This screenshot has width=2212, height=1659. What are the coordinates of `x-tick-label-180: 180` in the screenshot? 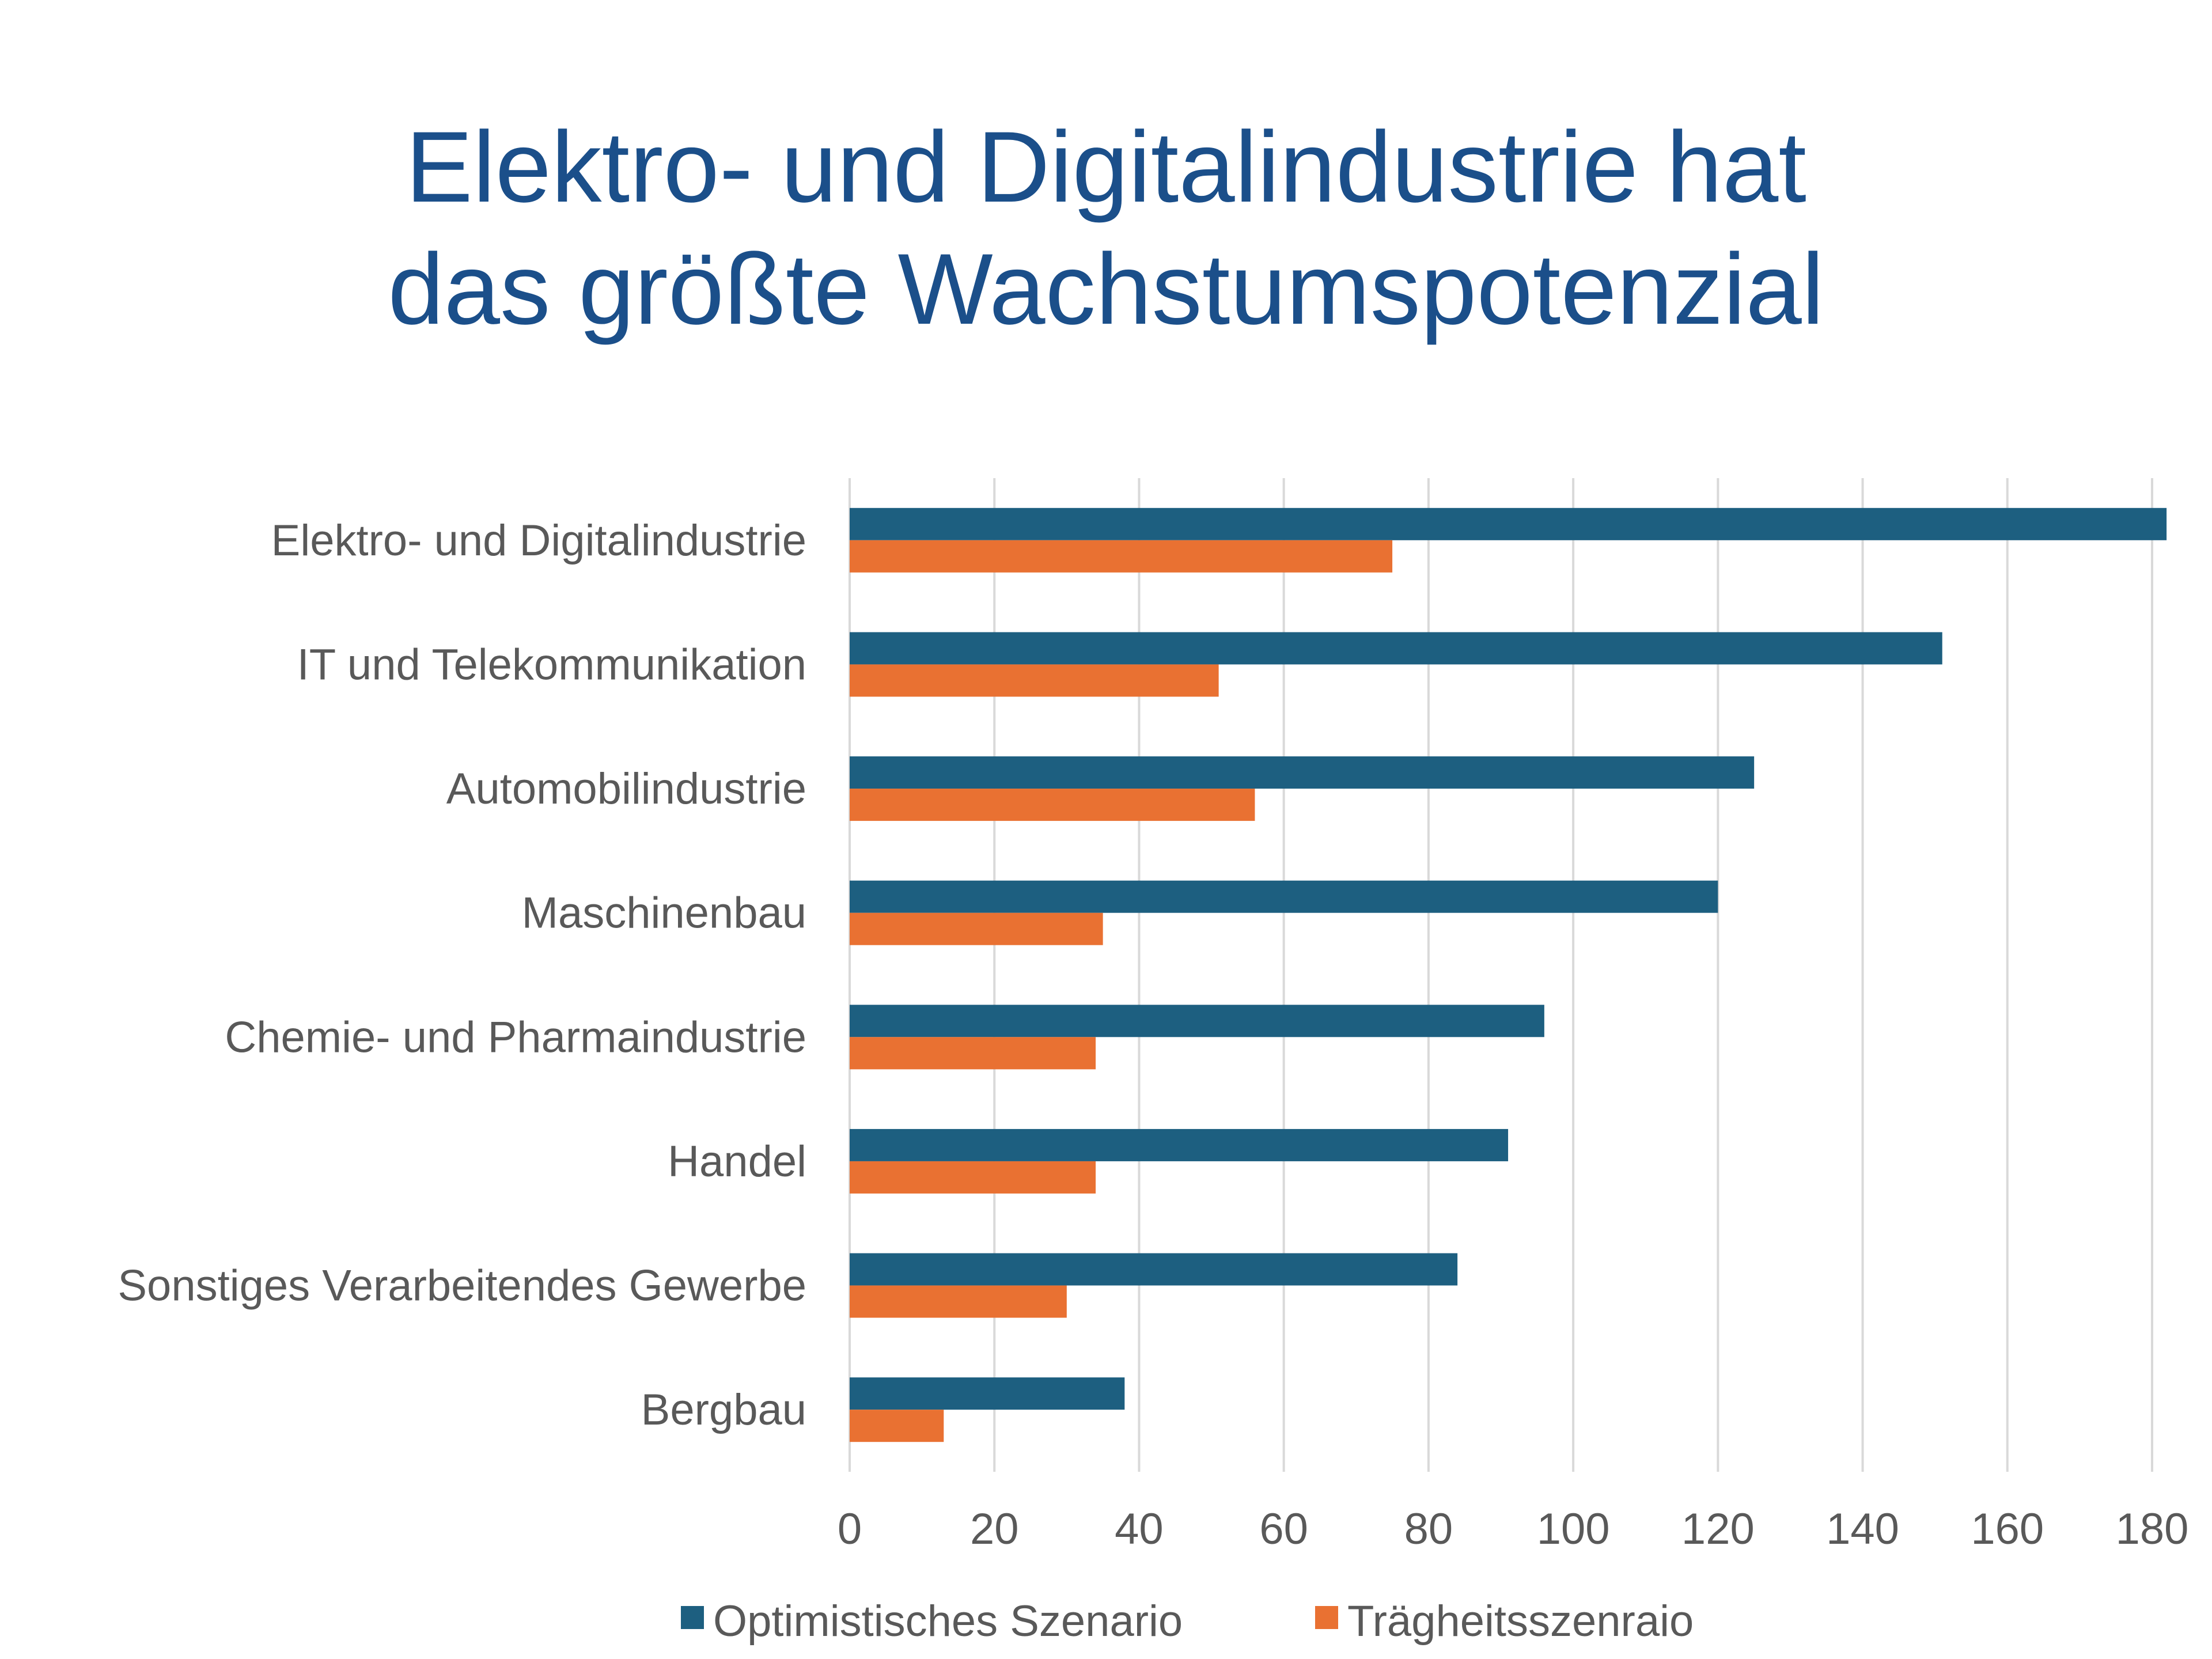 It's located at (2152, 1529).